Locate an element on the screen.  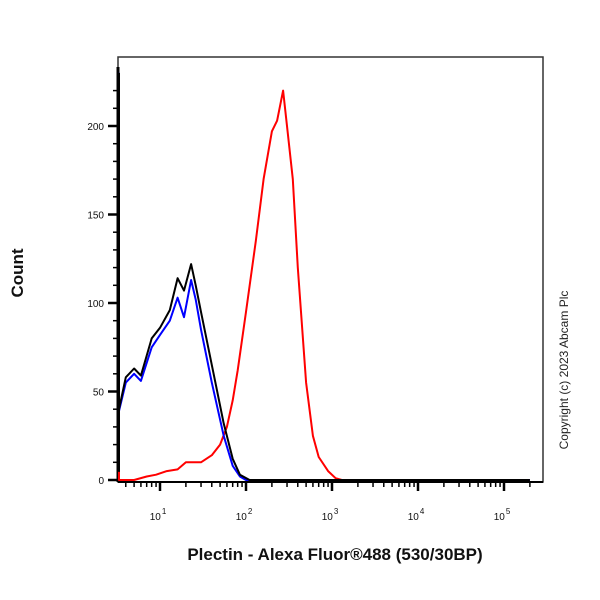
y-tick-label: 50 is located at coordinates (99, 393).